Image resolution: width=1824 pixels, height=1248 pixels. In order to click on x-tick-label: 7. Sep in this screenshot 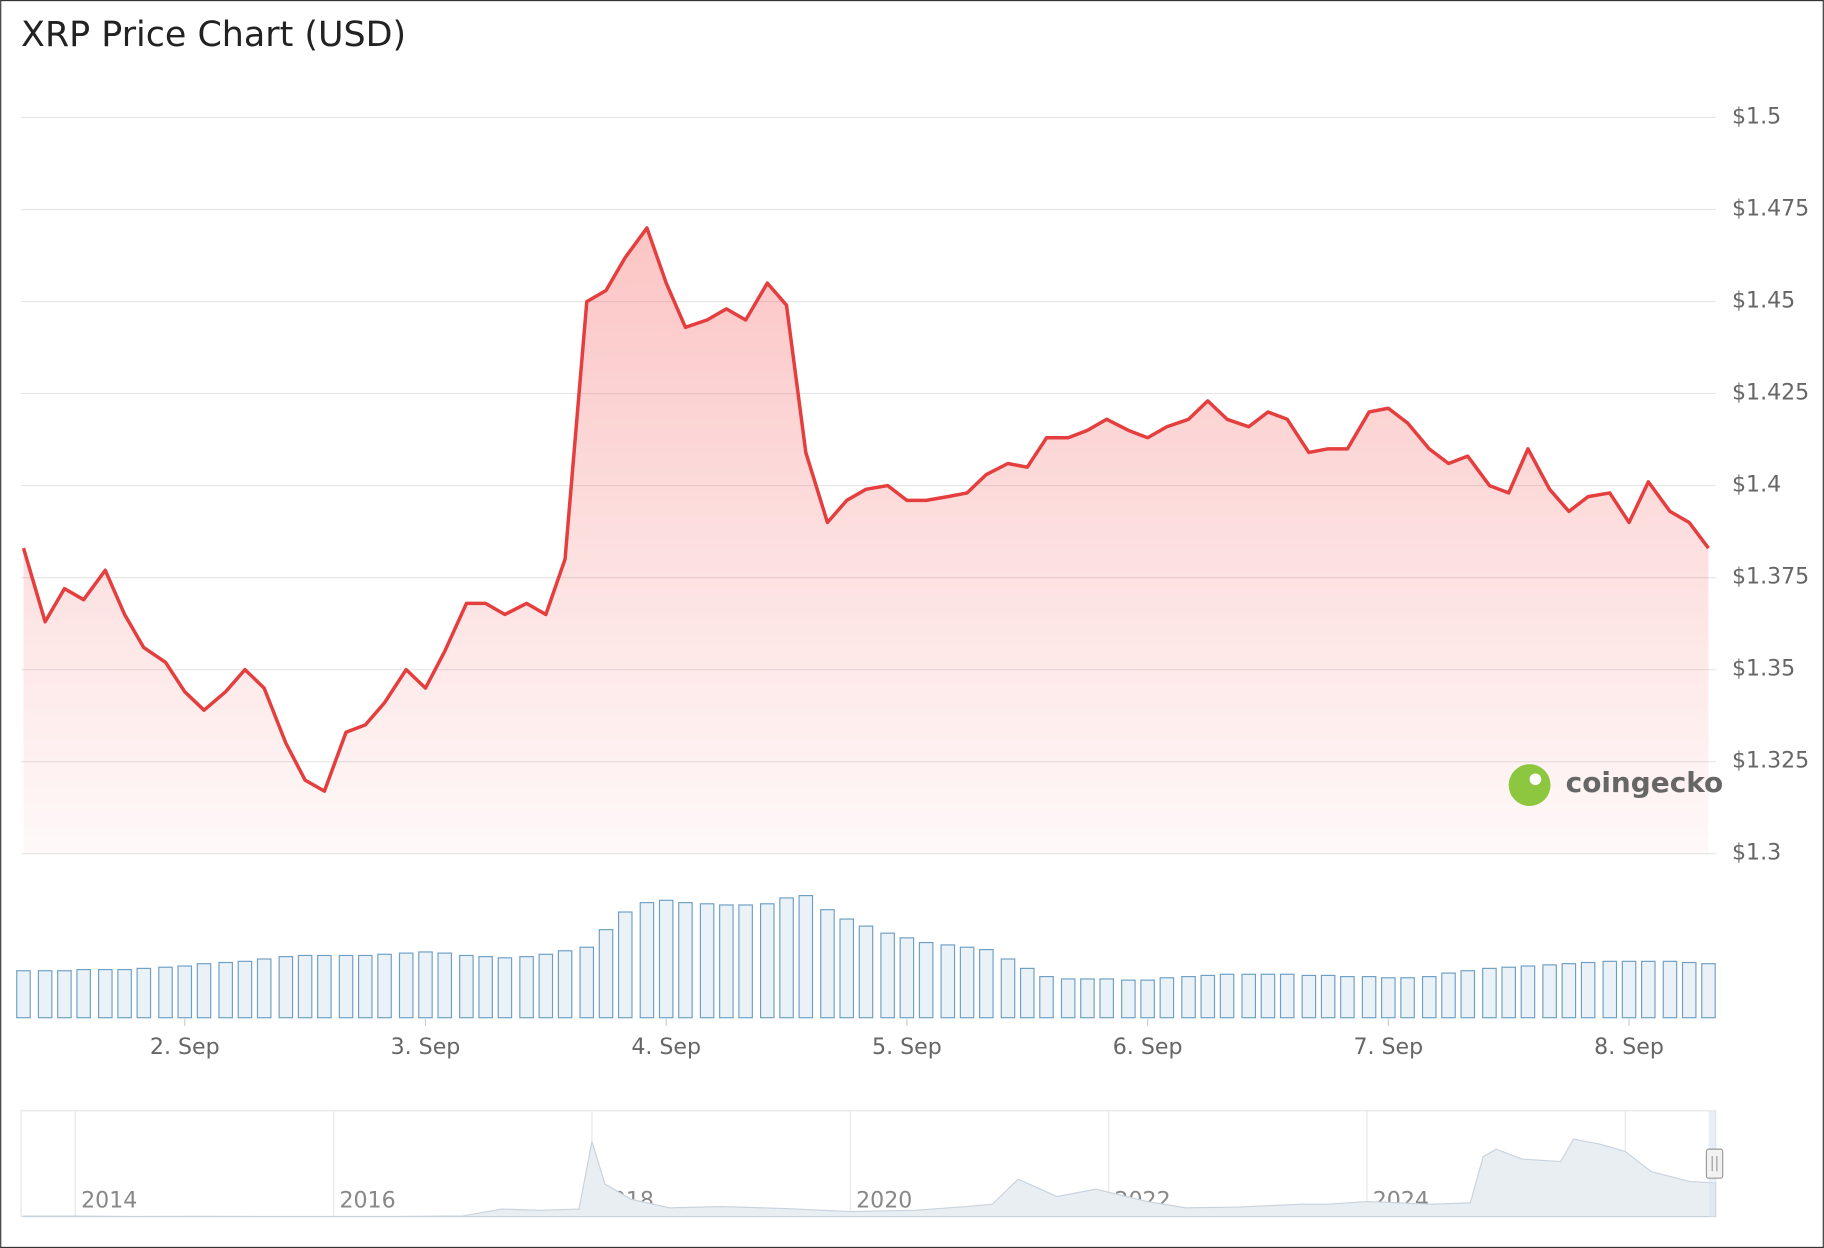, I will do `click(1388, 1047)`.